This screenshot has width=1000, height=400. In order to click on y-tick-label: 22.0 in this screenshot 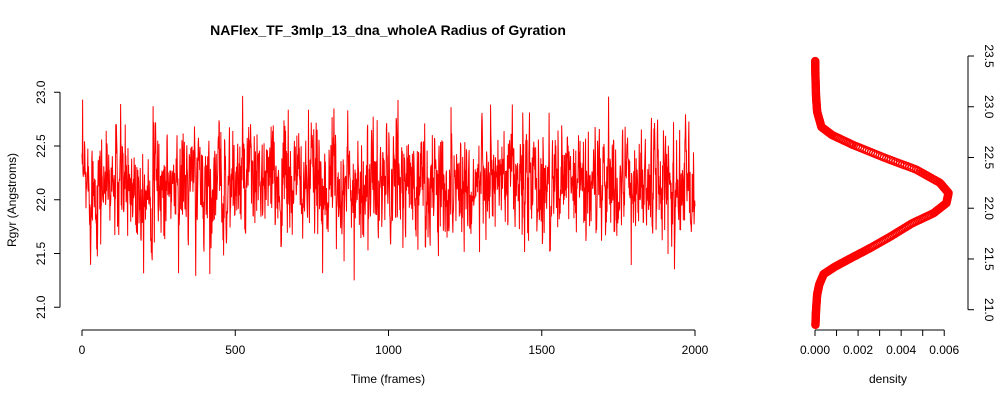, I will do `click(41, 200)`.